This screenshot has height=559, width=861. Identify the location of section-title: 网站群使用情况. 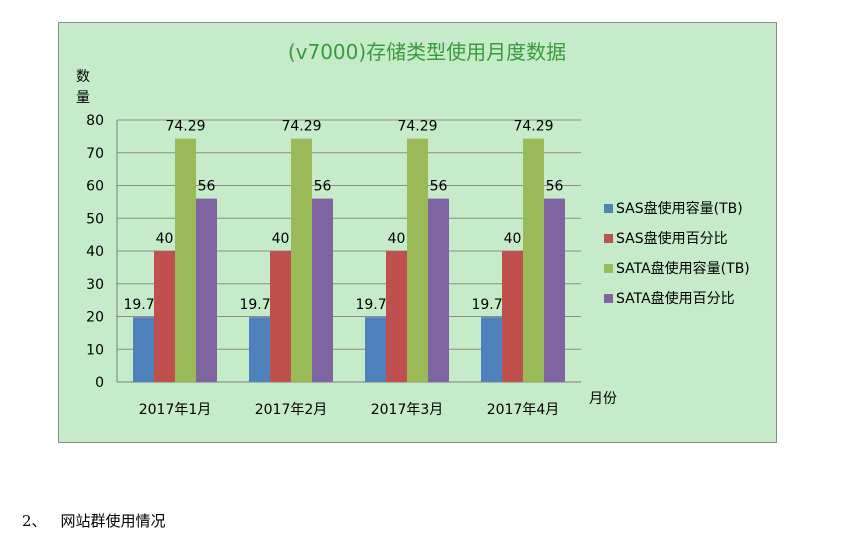
(113, 521).